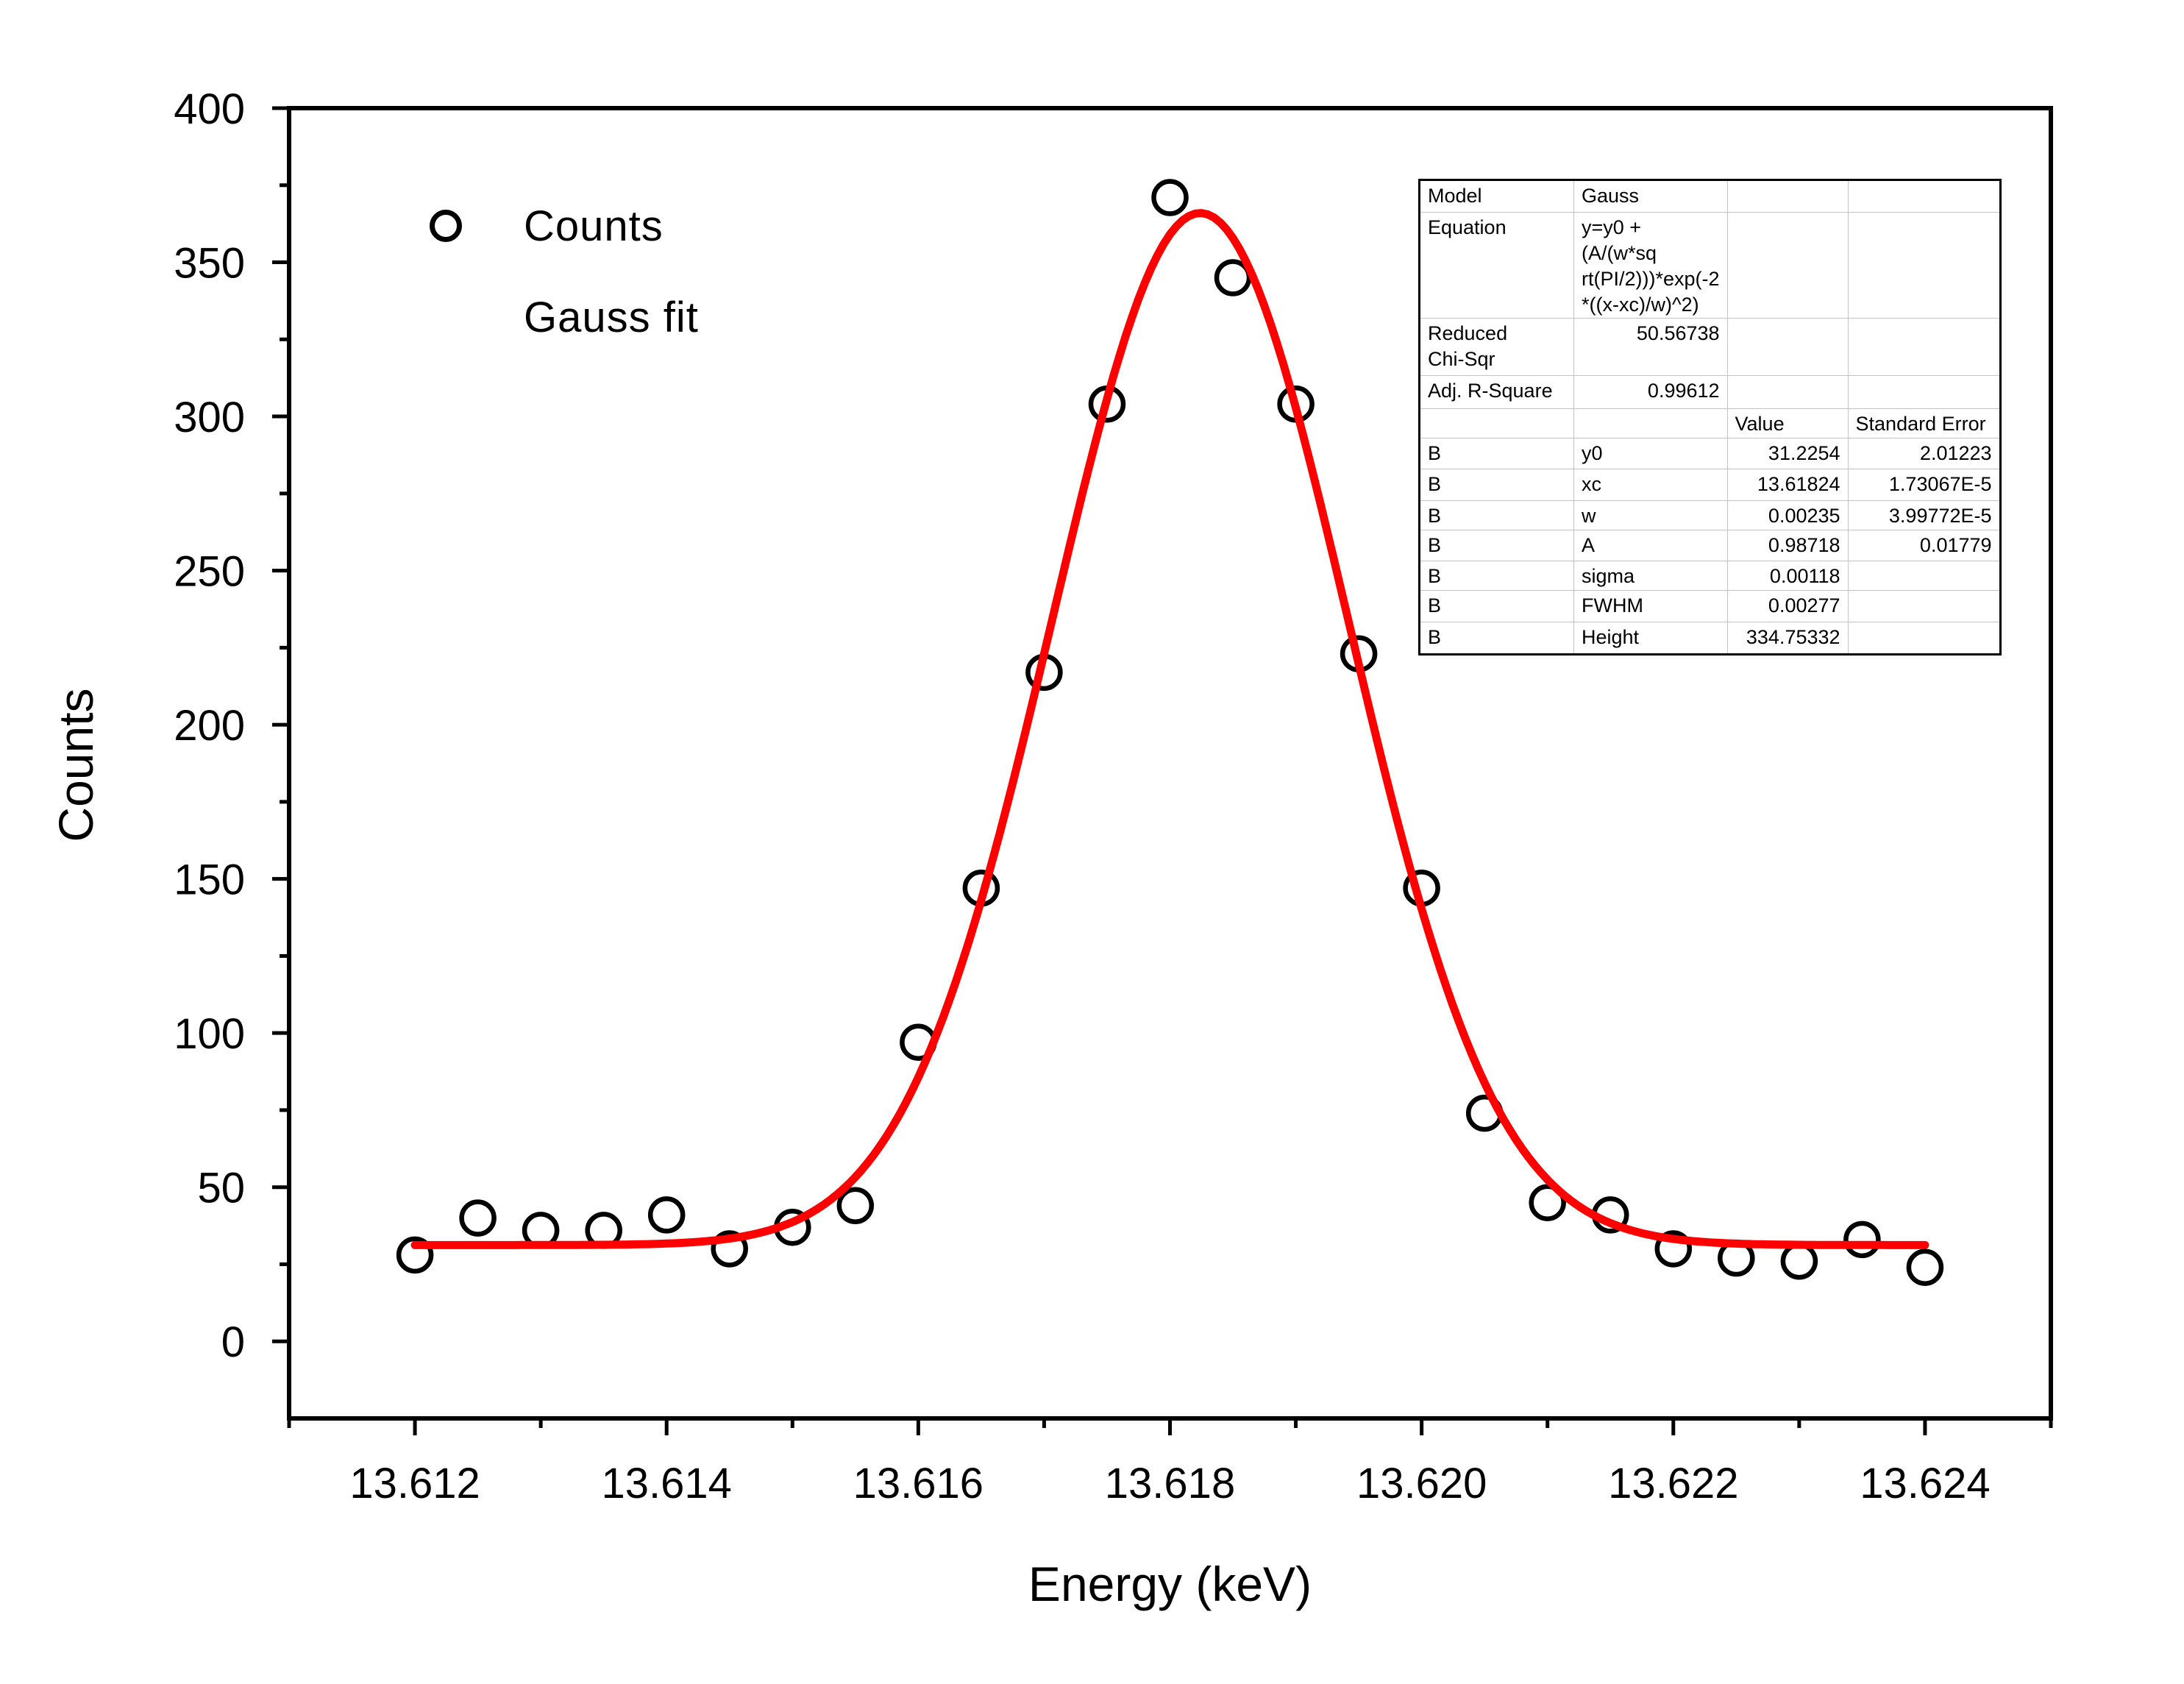 This screenshot has width=2184, height=1684. Describe the element at coordinates (1924, 485) in the screenshot. I see `table-cell: 1.73067E-5` at that location.